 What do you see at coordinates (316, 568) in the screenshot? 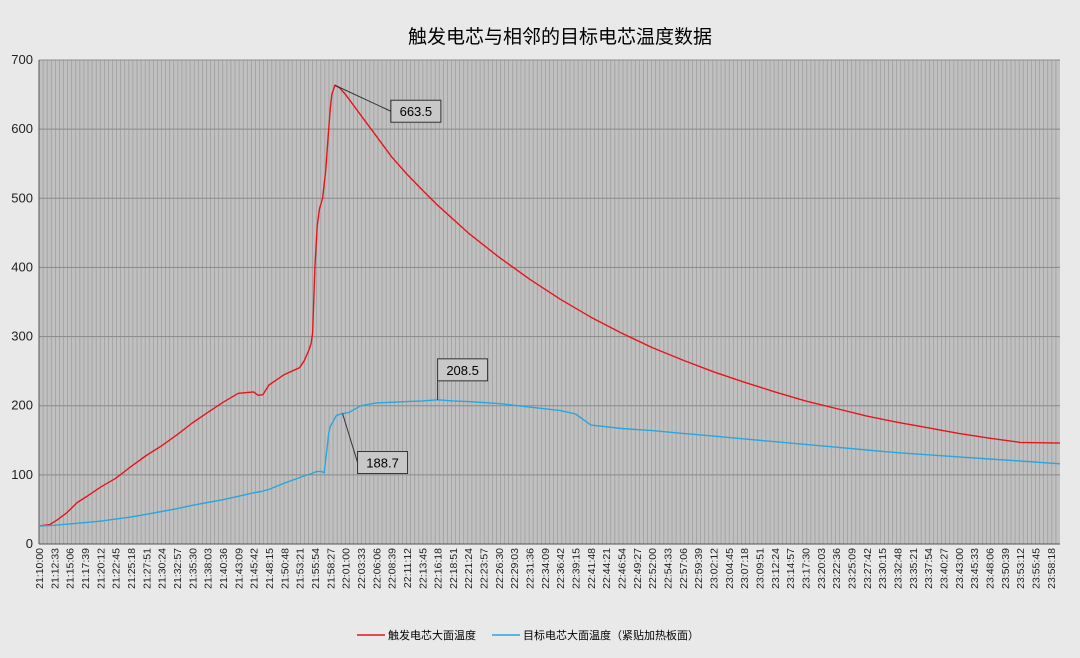
I see `x-tick-label: 21:55:54` at bounding box center [316, 568].